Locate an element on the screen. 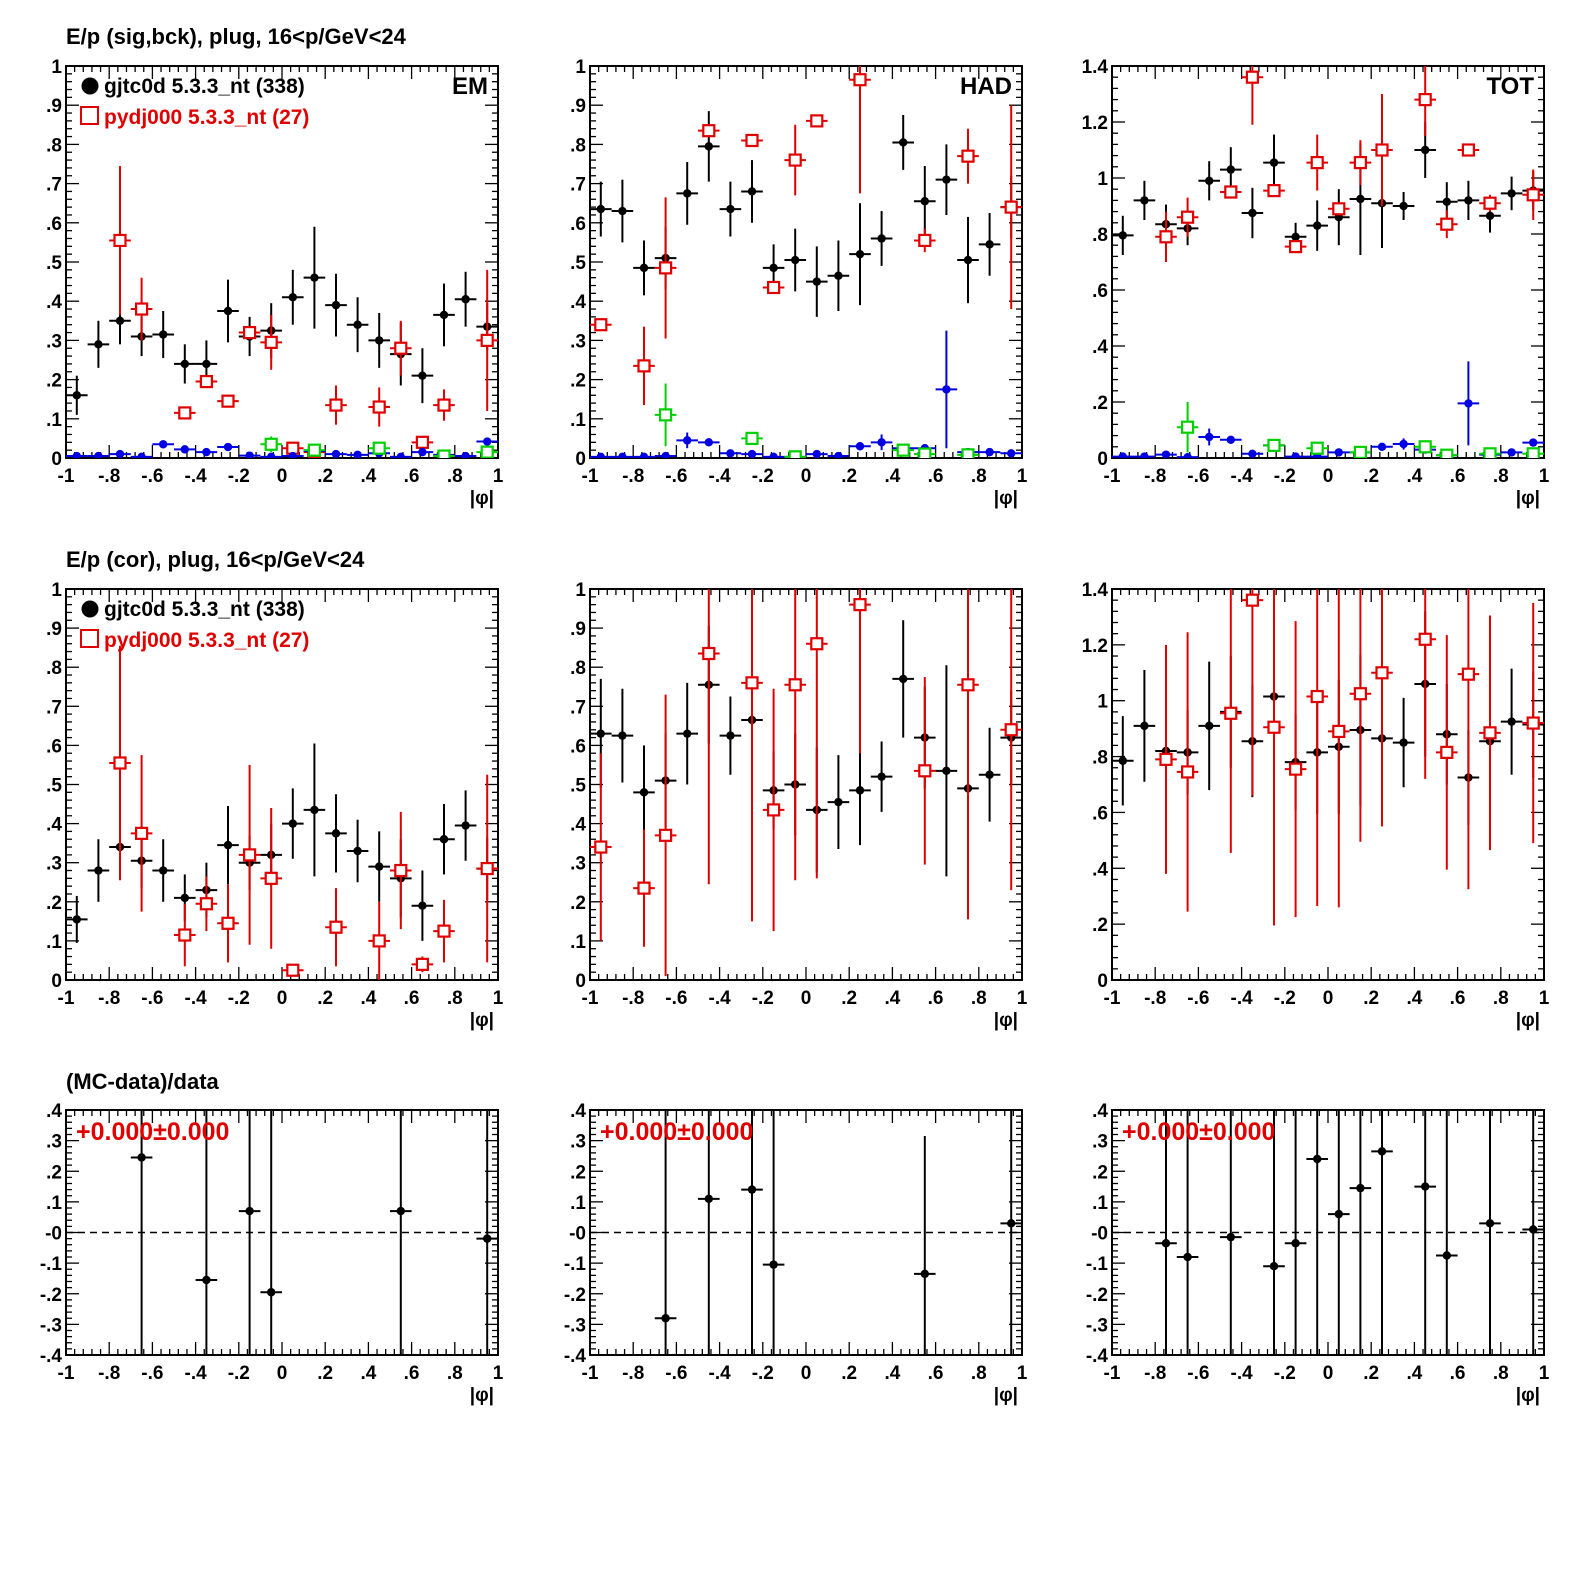  y-tick-label: .6 is located at coordinates (578, 224).